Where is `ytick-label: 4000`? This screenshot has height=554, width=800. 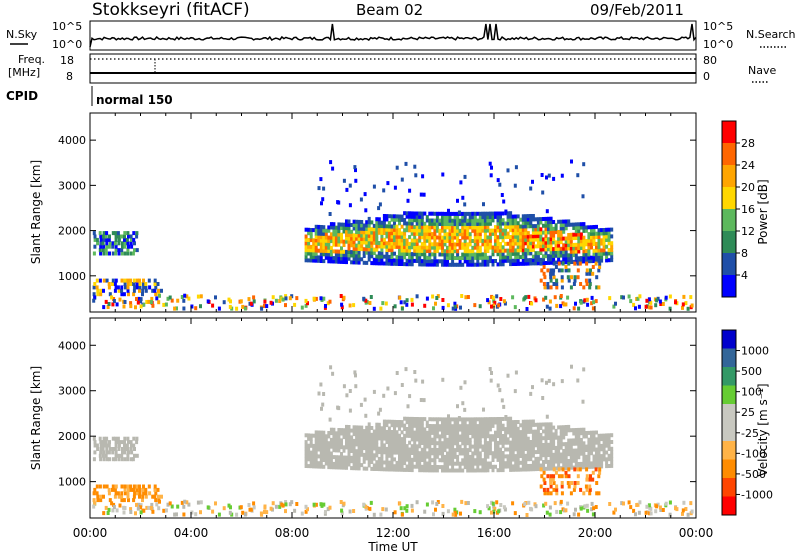 ytick-label: 4000 is located at coordinates (72, 345).